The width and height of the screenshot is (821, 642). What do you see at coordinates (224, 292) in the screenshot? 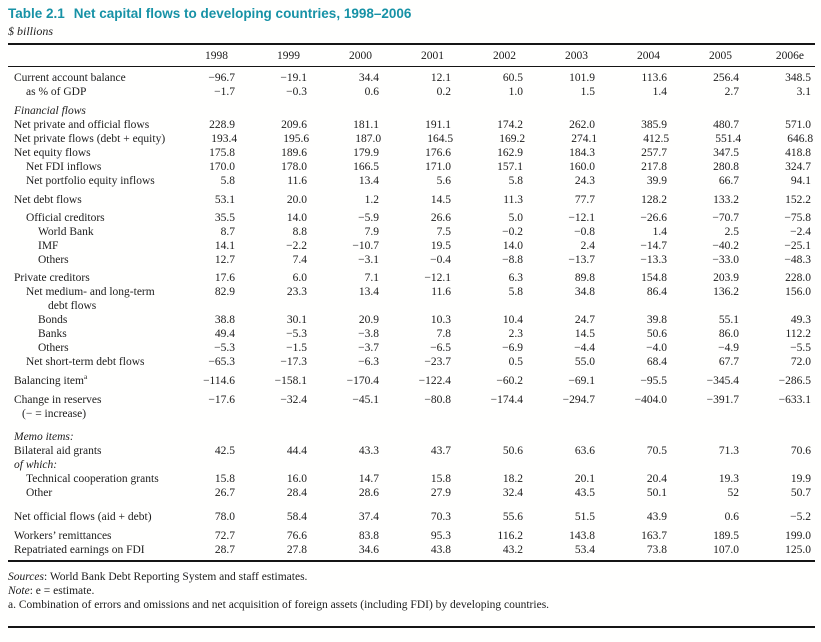
I see `cell-value: 82.9` at bounding box center [224, 292].